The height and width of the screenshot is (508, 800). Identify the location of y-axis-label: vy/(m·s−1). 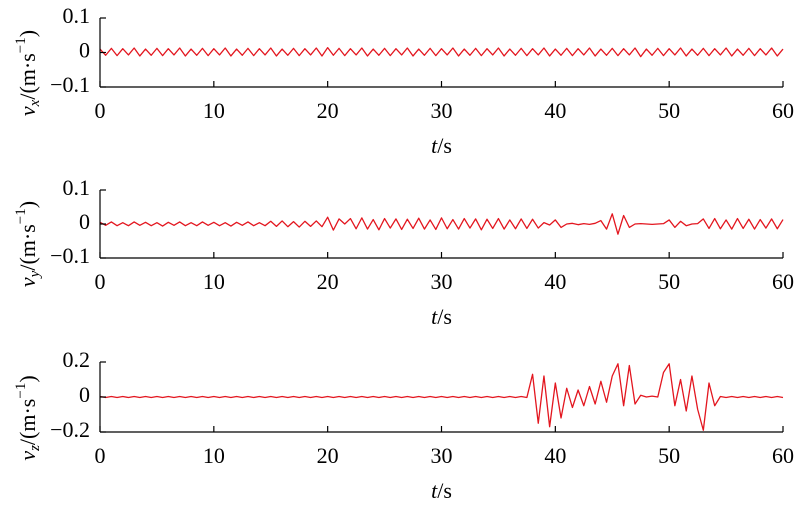
(28, 244).